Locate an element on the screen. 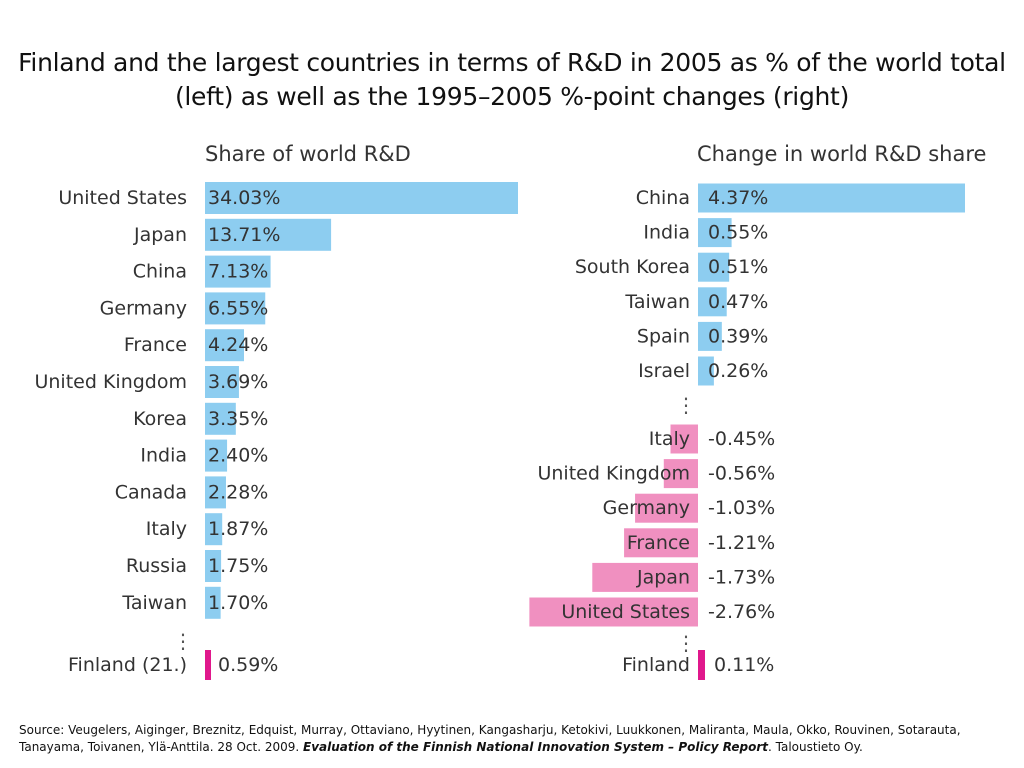 The width and height of the screenshot is (1024, 768). bar-share-france is located at coordinates (224, 345).